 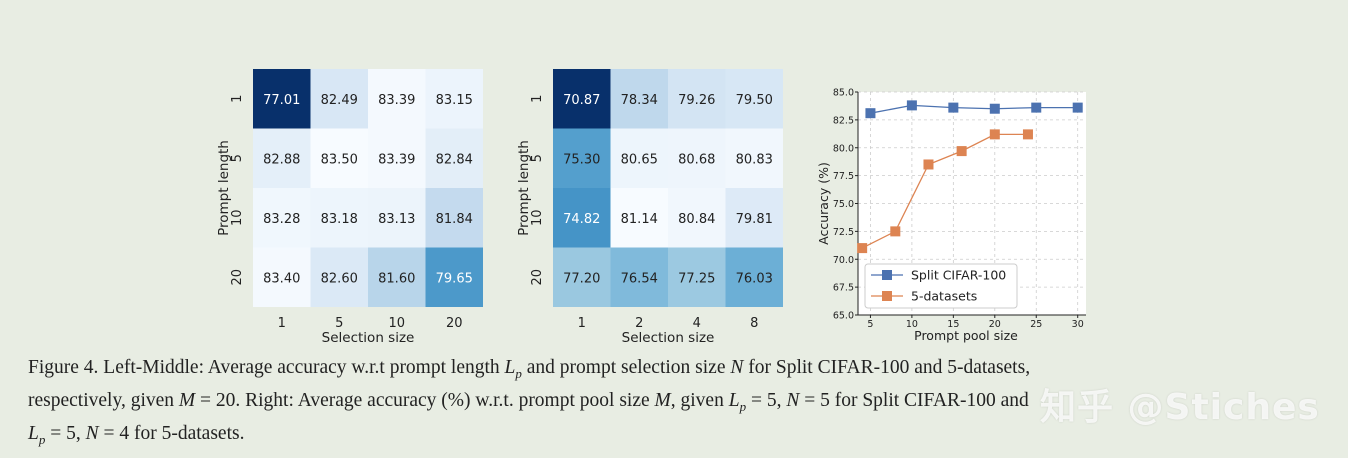 What do you see at coordinates (944, 296) in the screenshot?
I see `legend-entry: 5-datasets` at bounding box center [944, 296].